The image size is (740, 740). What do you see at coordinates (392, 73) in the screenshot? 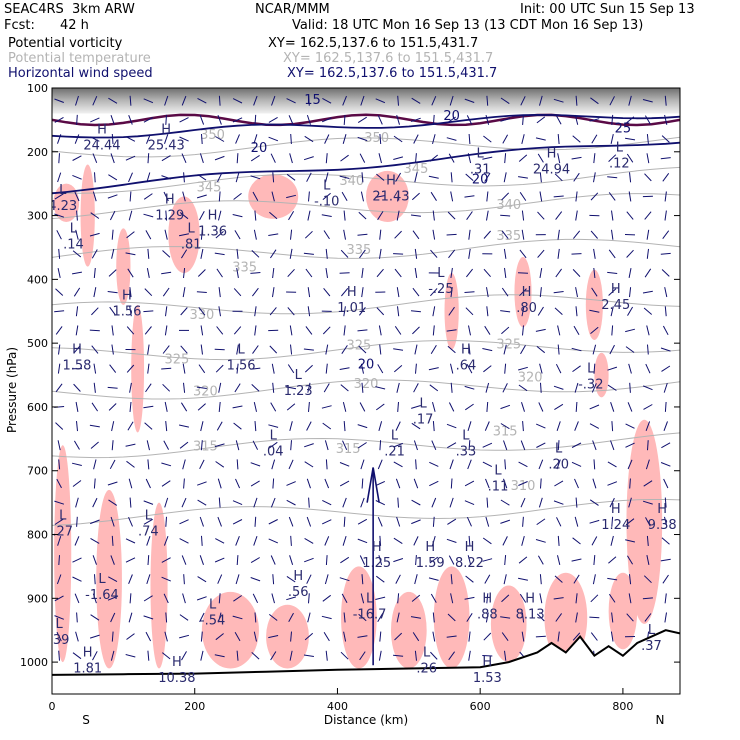
I see `field-xy-wind: XY= 162.5,137.6 to 151.5,431.7` at bounding box center [392, 73].